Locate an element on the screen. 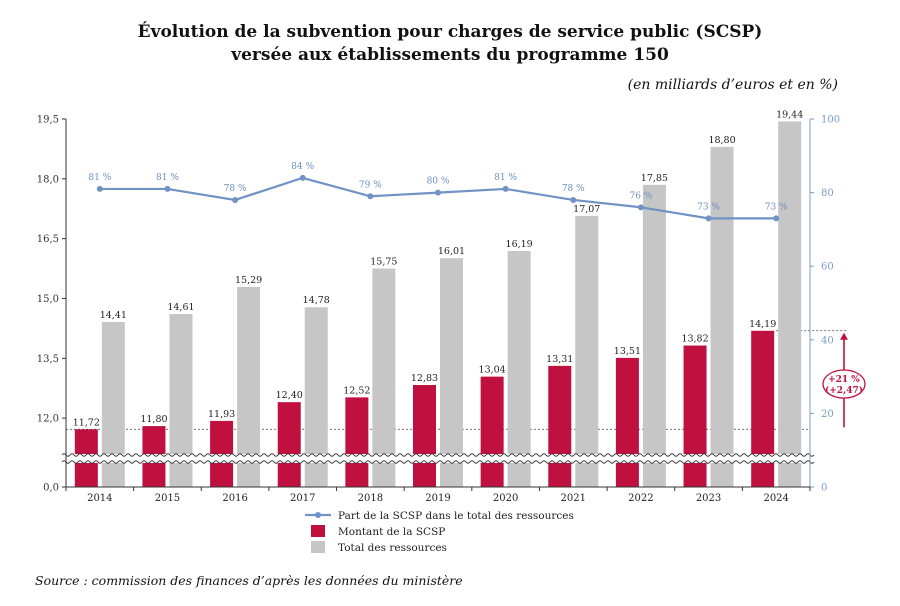  annotation-arrow-head is located at coordinates (844, 336).